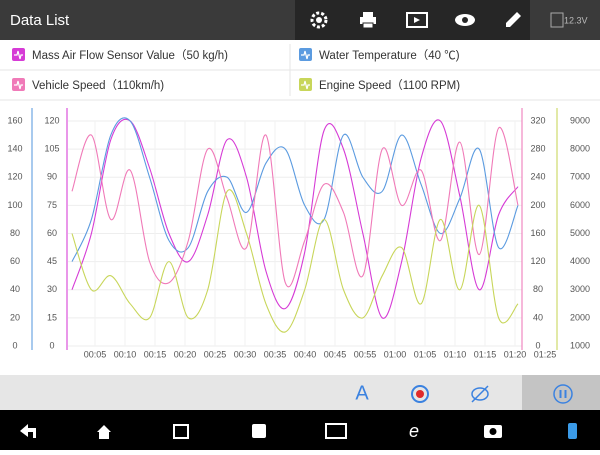 Image resolution: width=600 pixels, height=455 pixels. I want to click on y-tick-label: 240, so click(537, 177).